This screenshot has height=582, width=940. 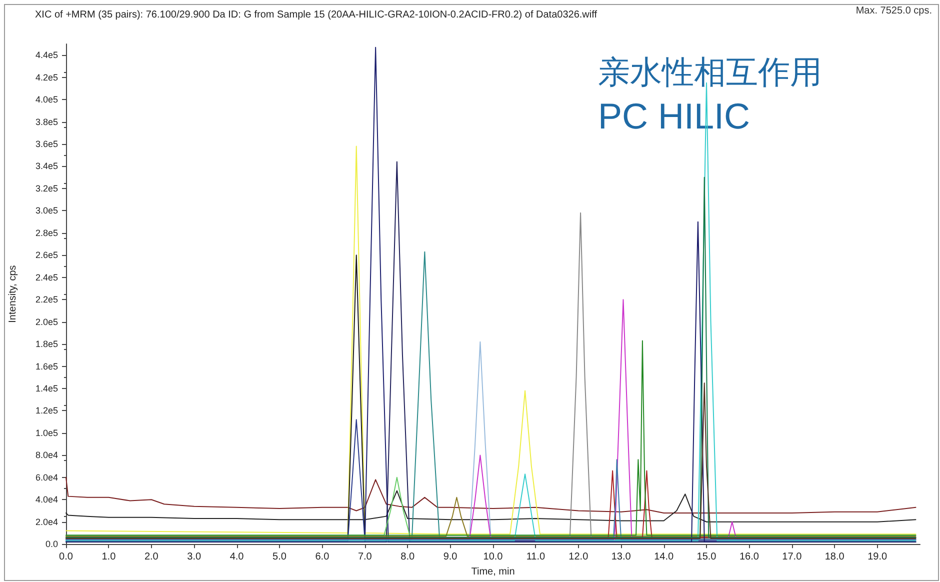 What do you see at coordinates (322, 557) in the screenshot?
I see `x-tick-label: 6.0` at bounding box center [322, 557].